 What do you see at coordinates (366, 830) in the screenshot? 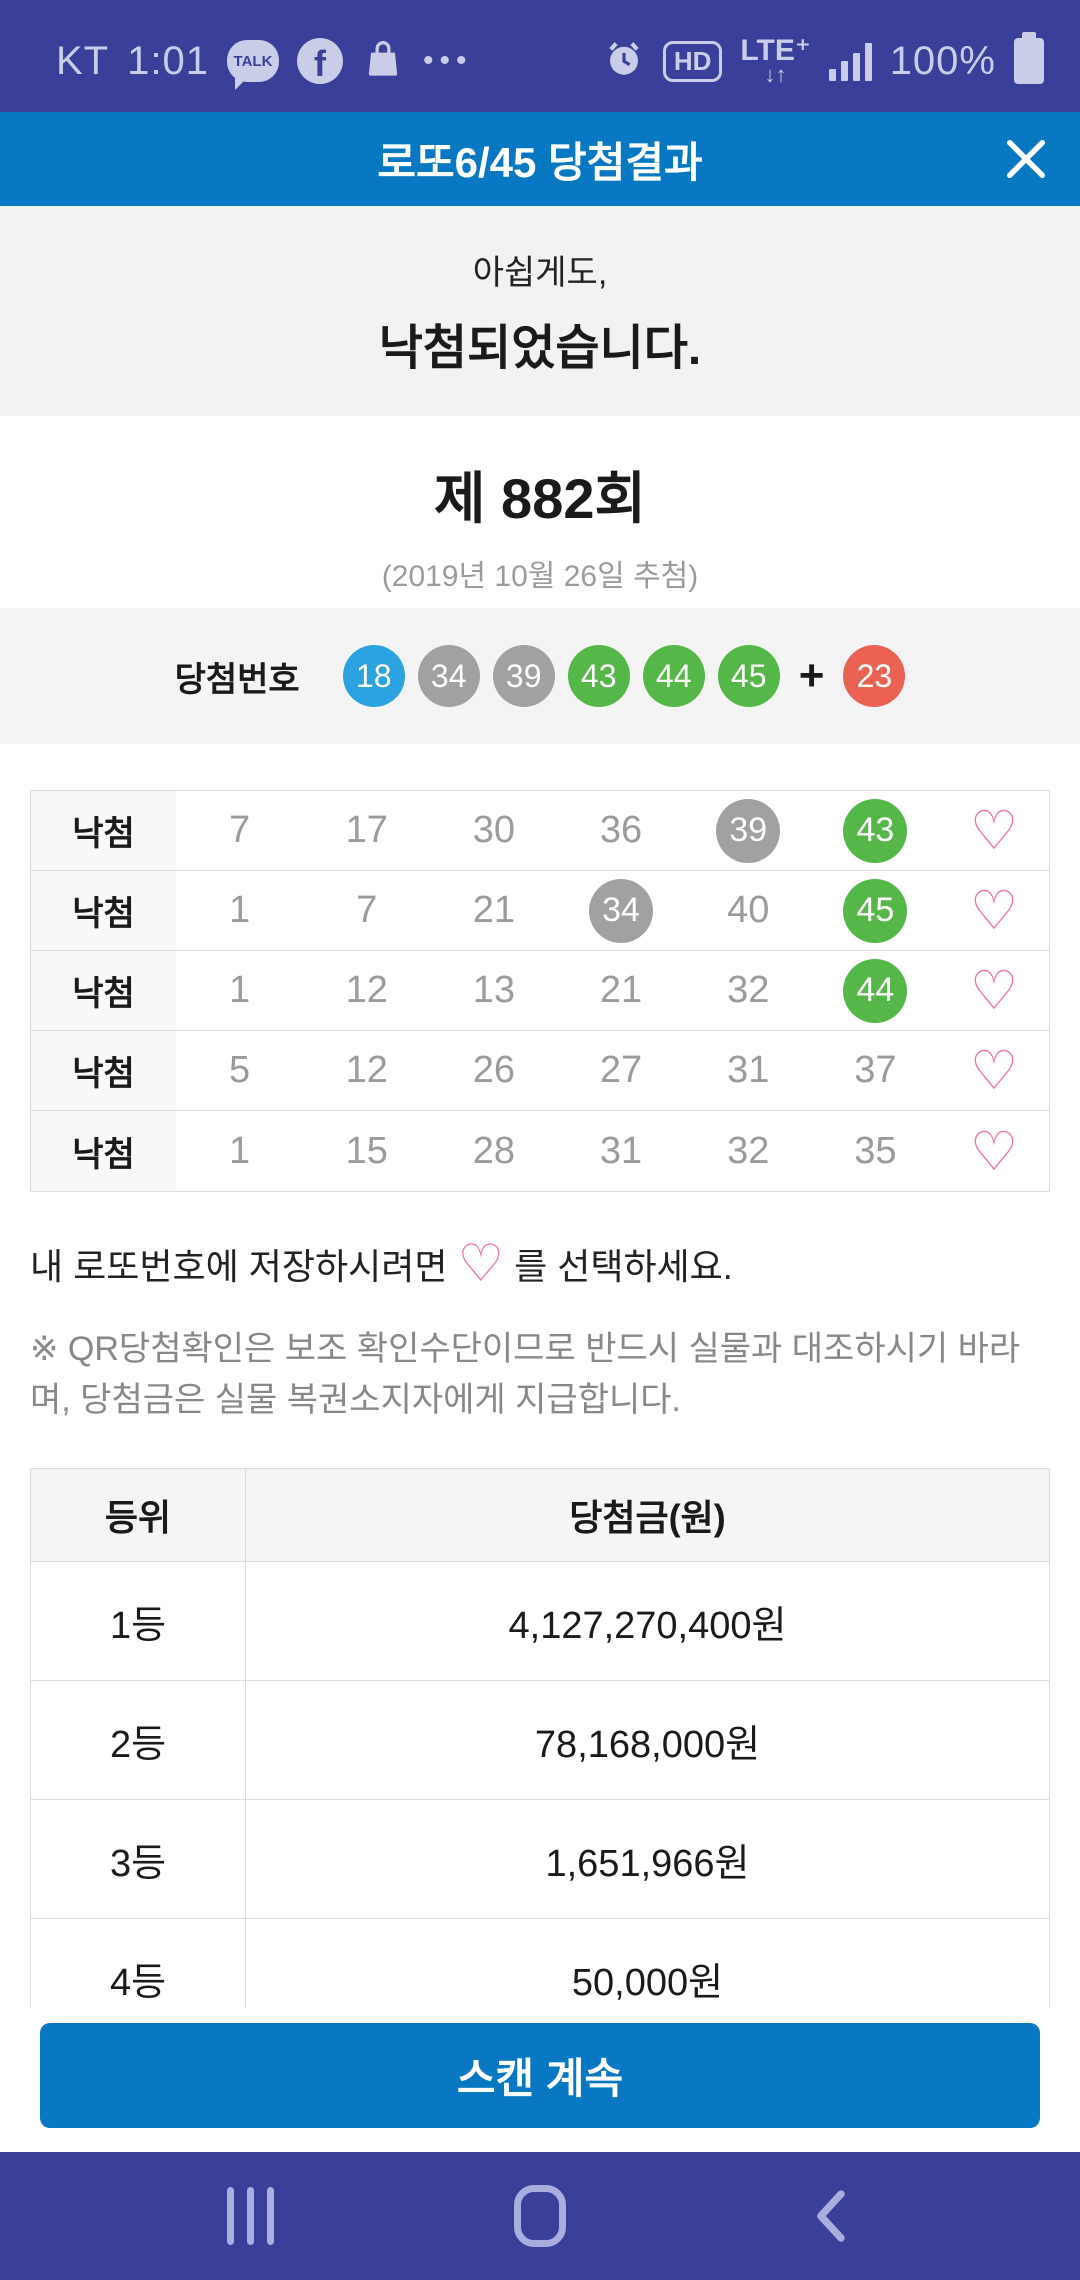
I see `number-cell: 17` at bounding box center [366, 830].